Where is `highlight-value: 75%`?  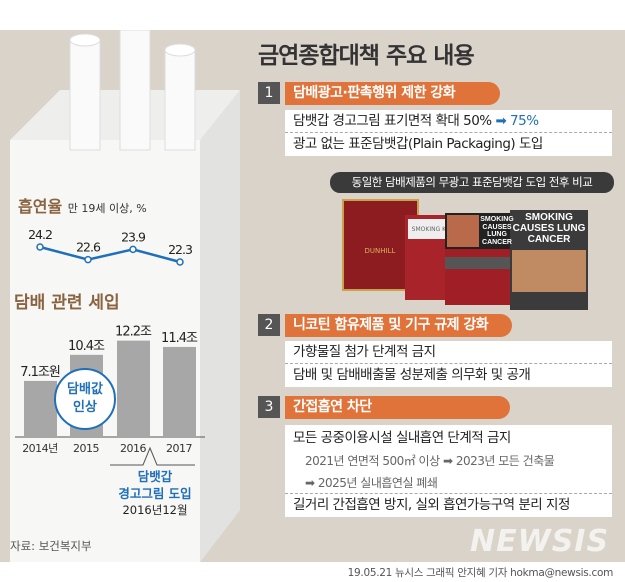 highlight-value: 75% is located at coordinates (524, 121).